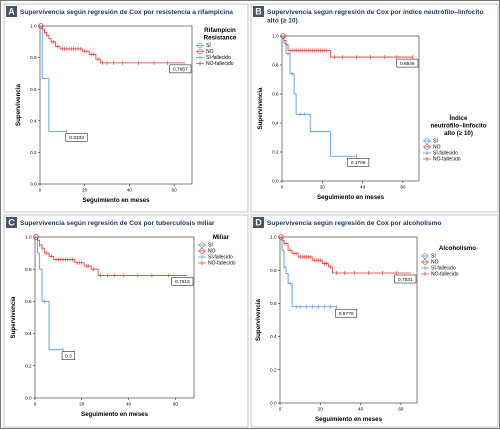 The width and height of the screenshot is (500, 430). I want to click on chart-title: alto (≥ 10), so click(282, 21).